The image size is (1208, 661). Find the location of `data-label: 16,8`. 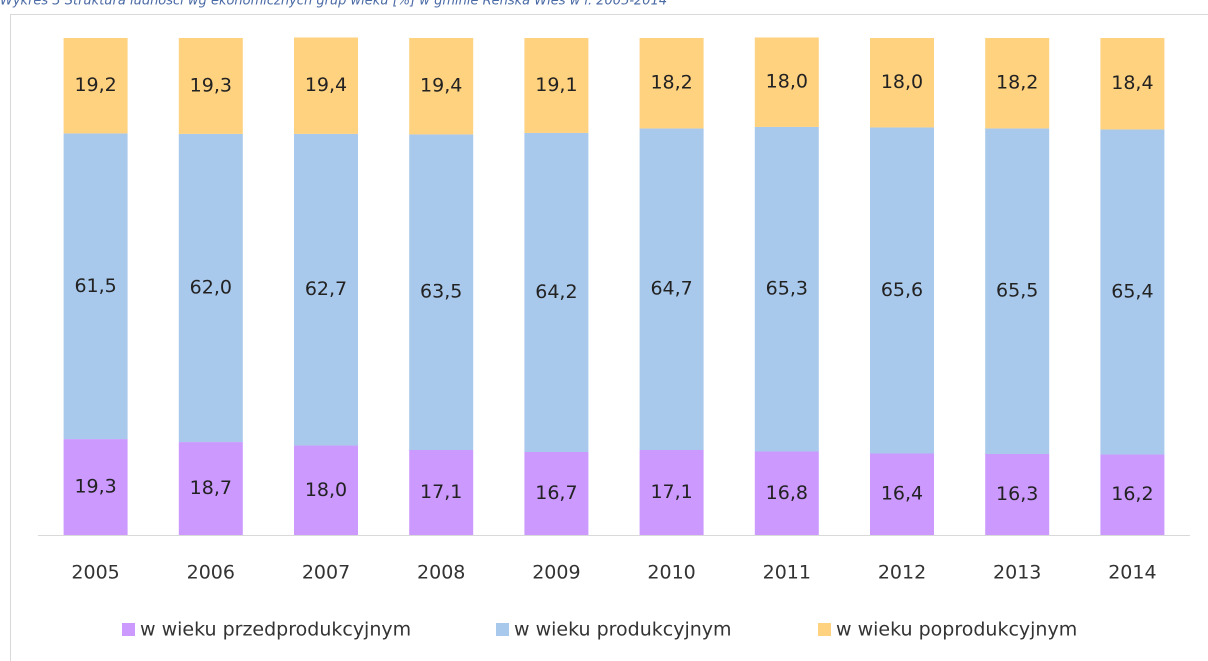

data-label: 16,8 is located at coordinates (787, 493).